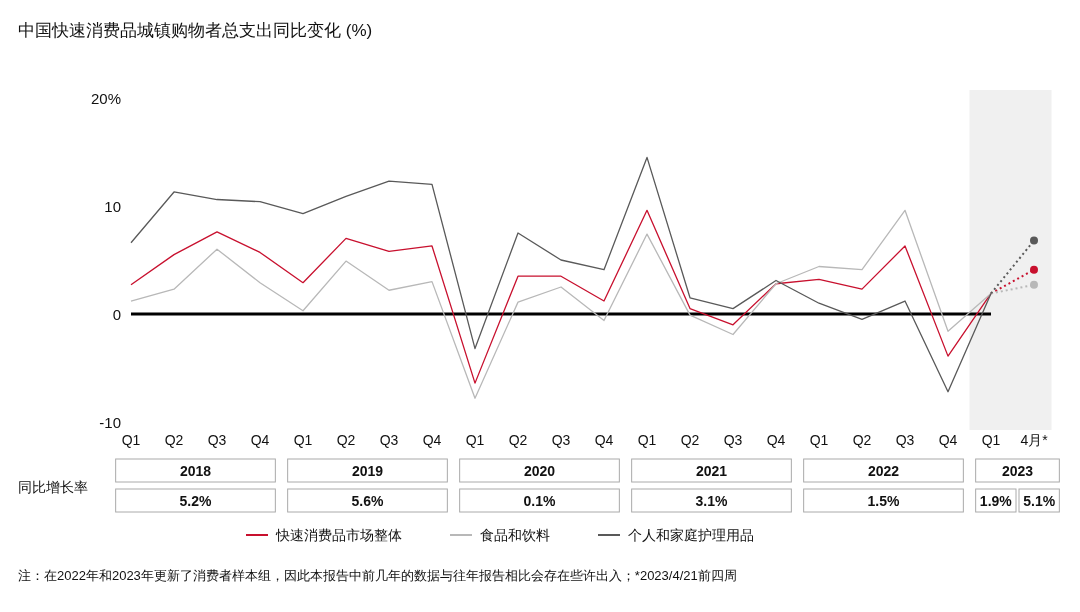  Describe the element at coordinates (105, 98) in the screenshot. I see `y-tick-label: 20%` at that location.